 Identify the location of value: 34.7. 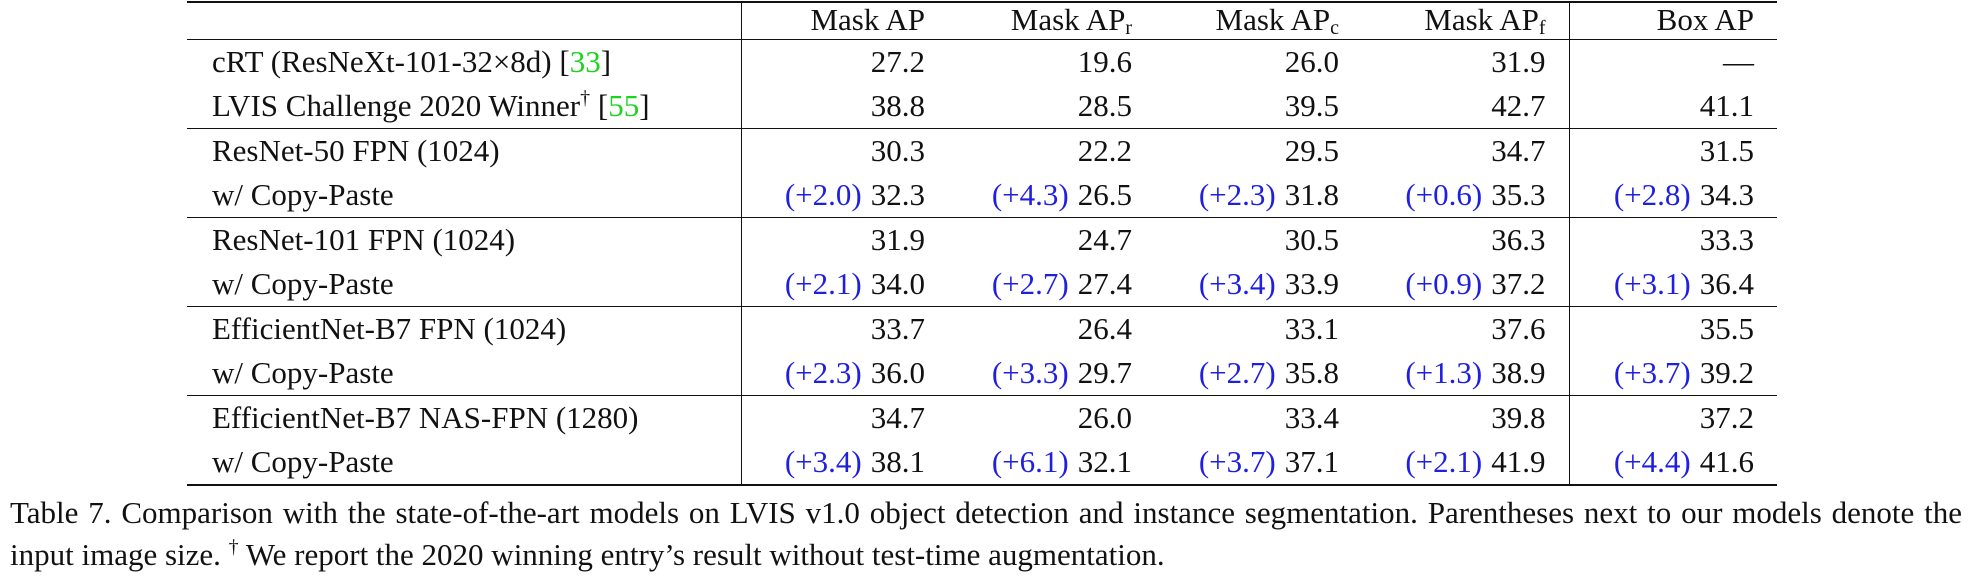
(1518, 150).